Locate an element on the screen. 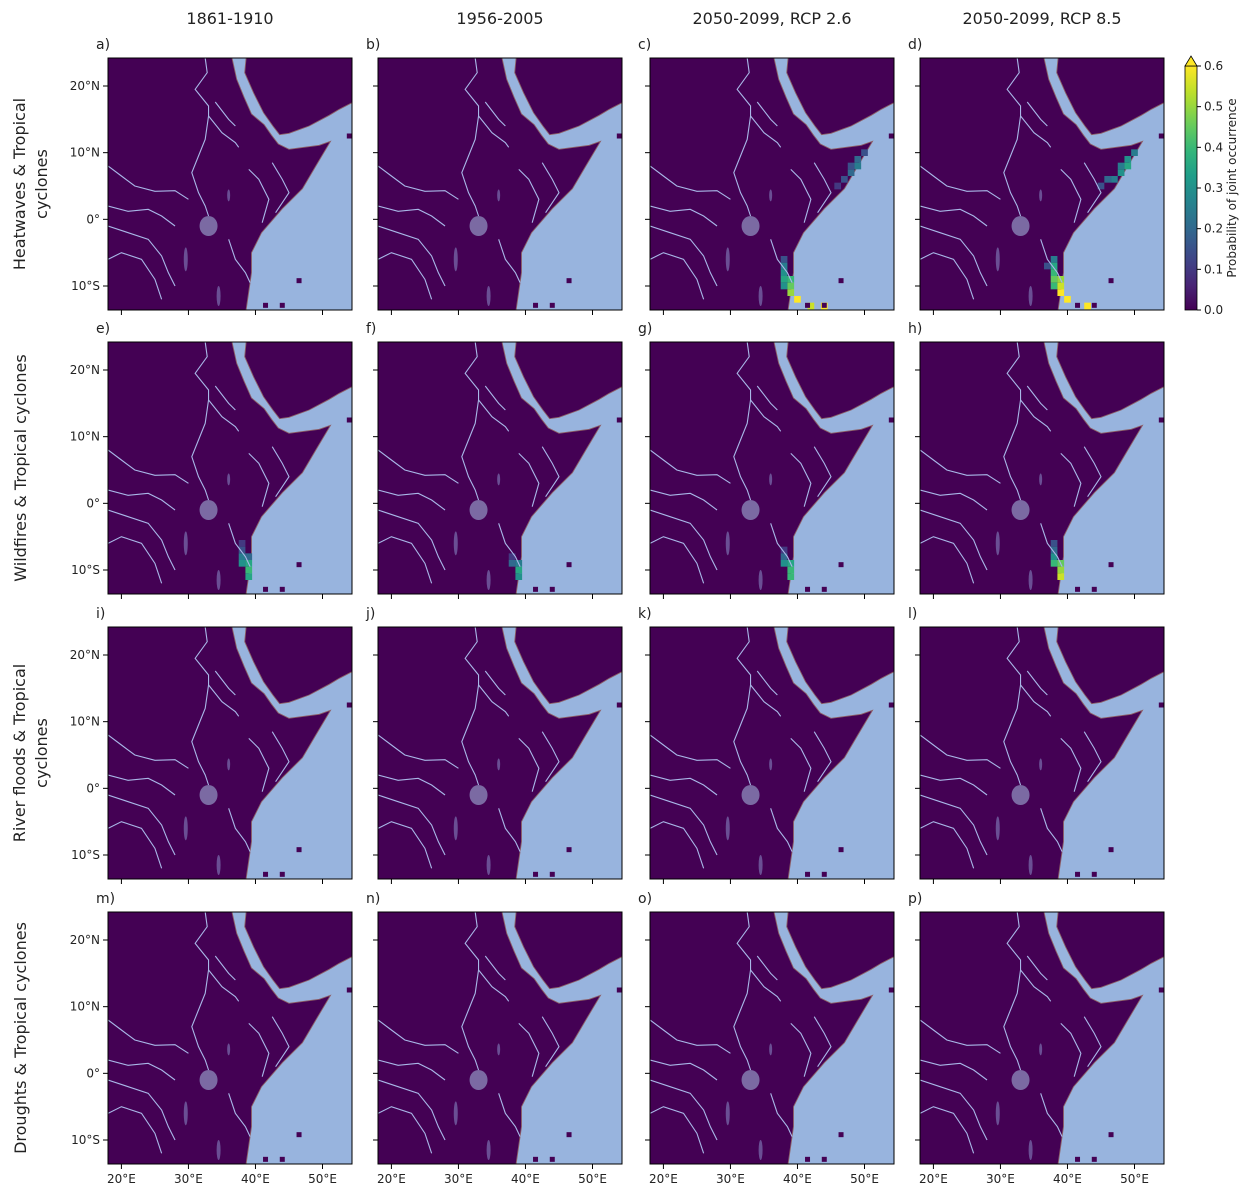 This screenshot has height=1186, width=1242. panel-label: m) is located at coordinates (105, 899).